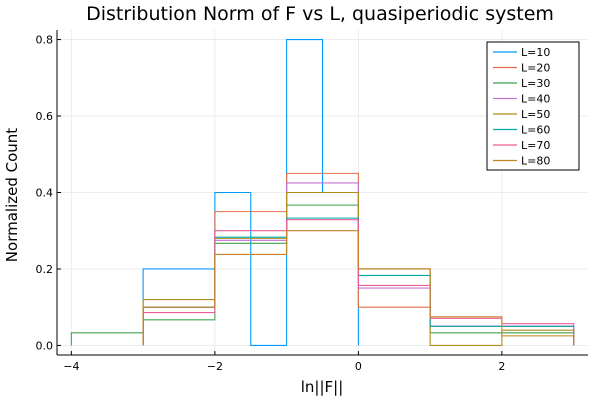 The width and height of the screenshot is (600, 400). I want to click on y-axis-label: Normalized Count, so click(12, 195).